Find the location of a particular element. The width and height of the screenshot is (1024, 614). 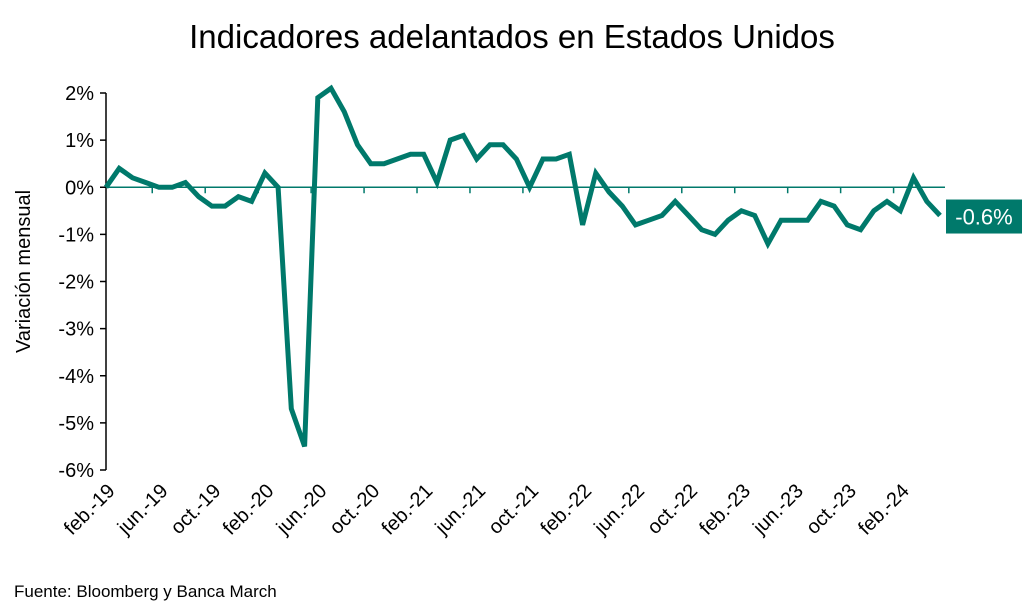

x-tick-label: feb.-20 is located at coordinates (249, 510).